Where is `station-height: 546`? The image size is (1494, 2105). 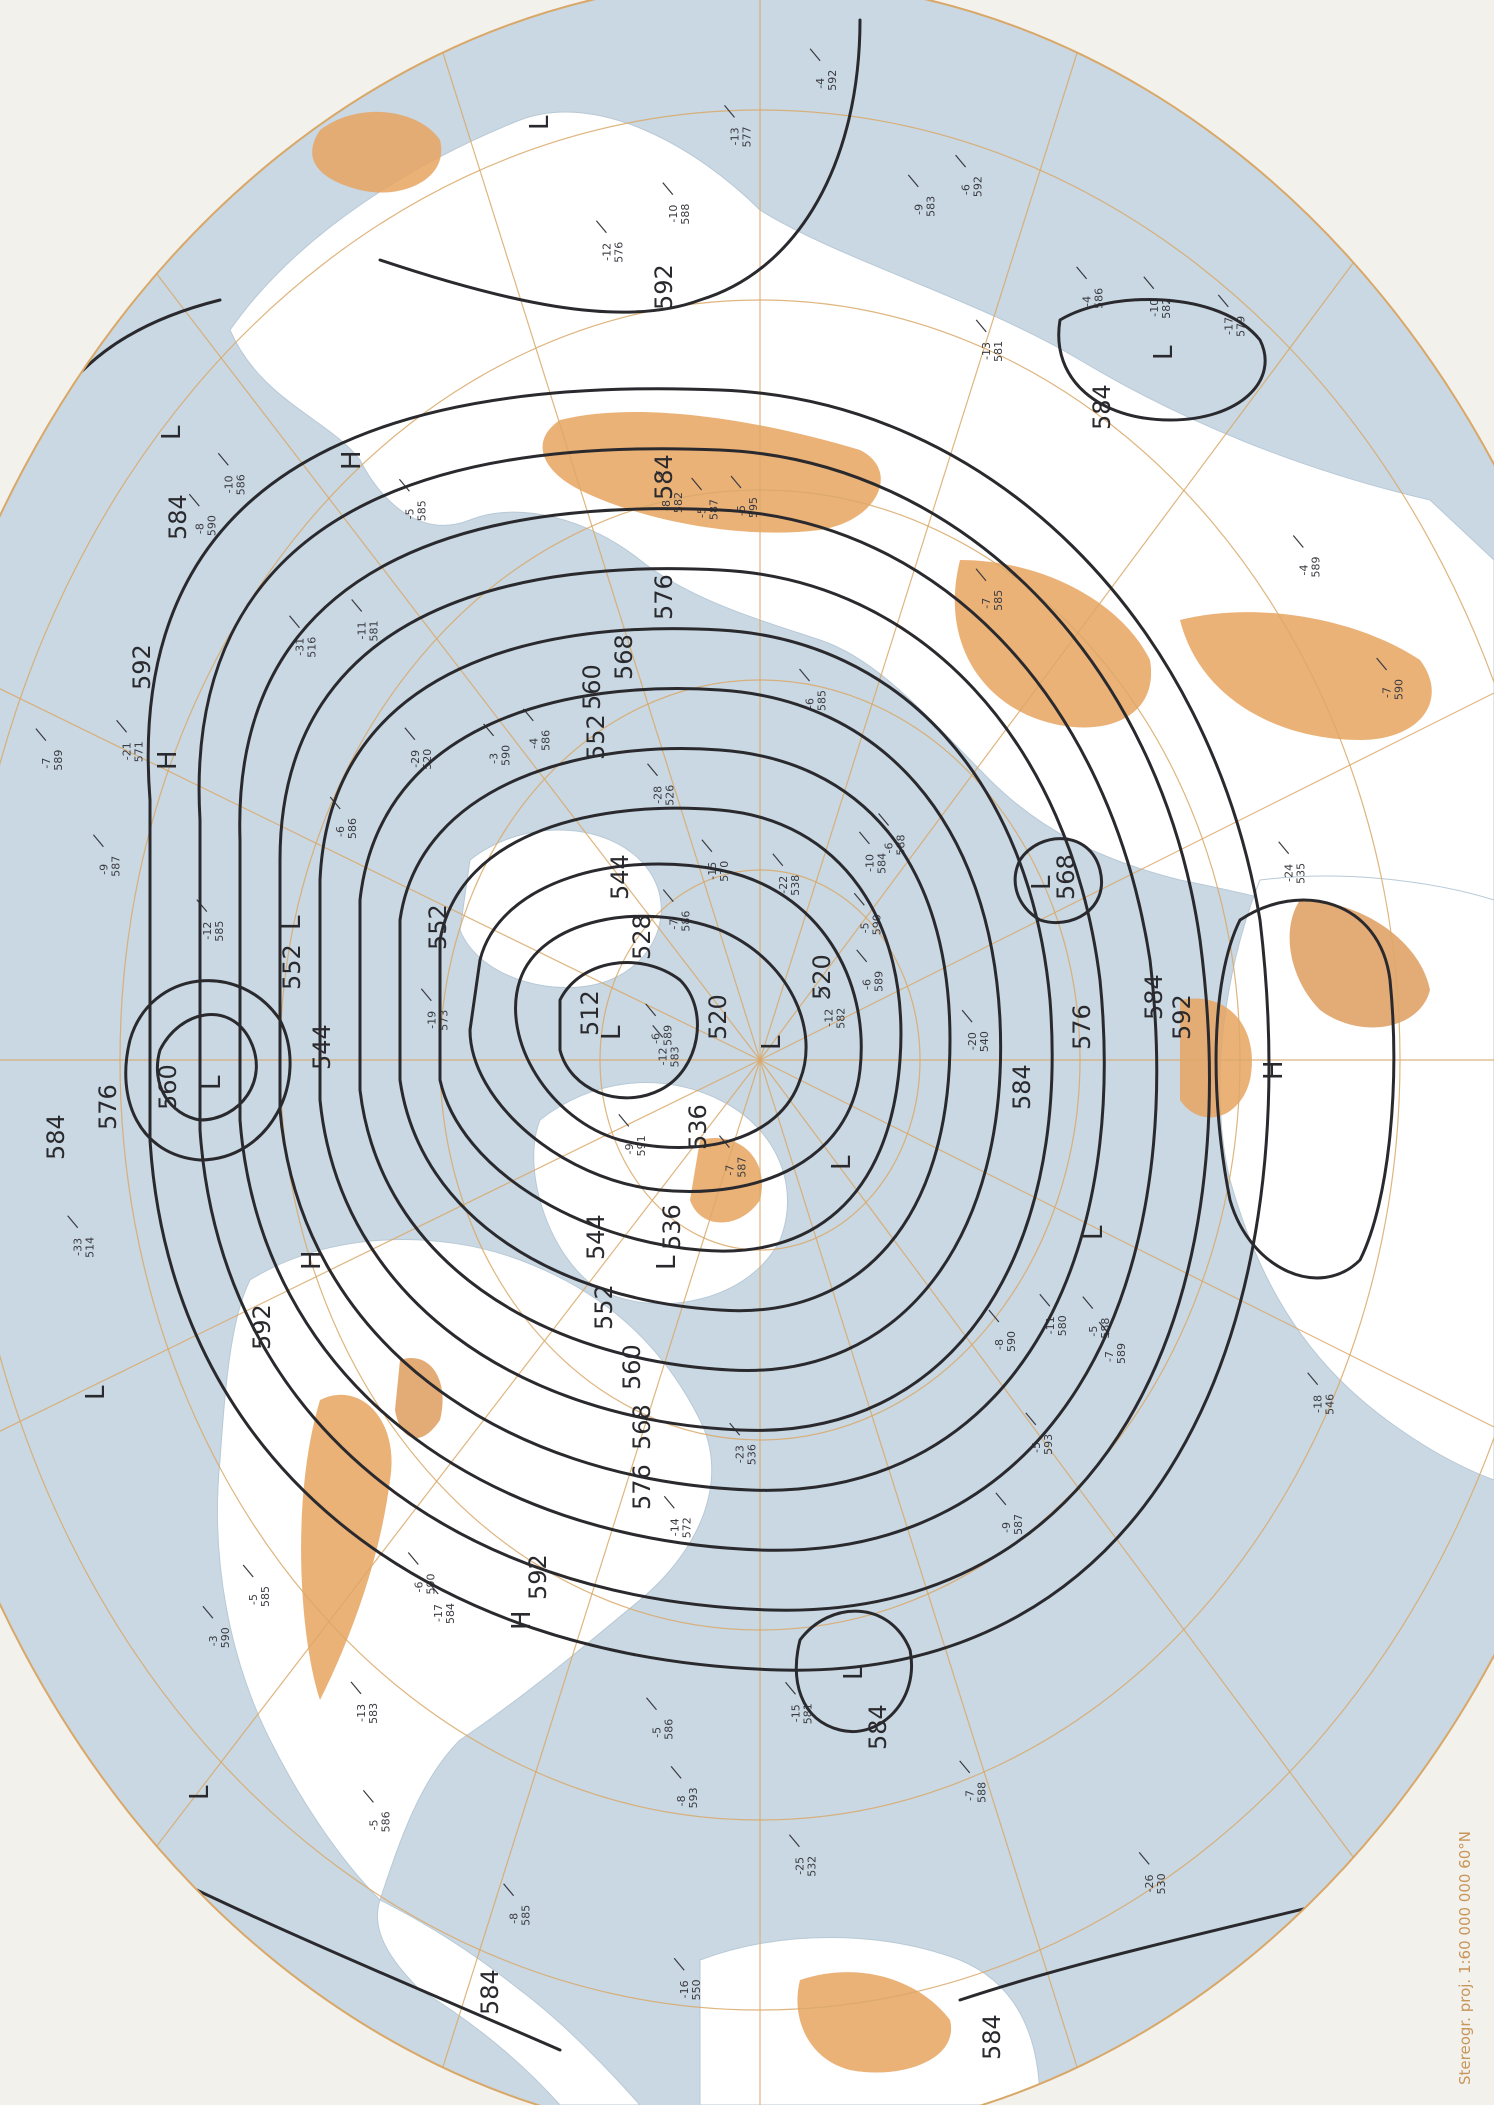
station-height: 546 is located at coordinates (1330, 1404).